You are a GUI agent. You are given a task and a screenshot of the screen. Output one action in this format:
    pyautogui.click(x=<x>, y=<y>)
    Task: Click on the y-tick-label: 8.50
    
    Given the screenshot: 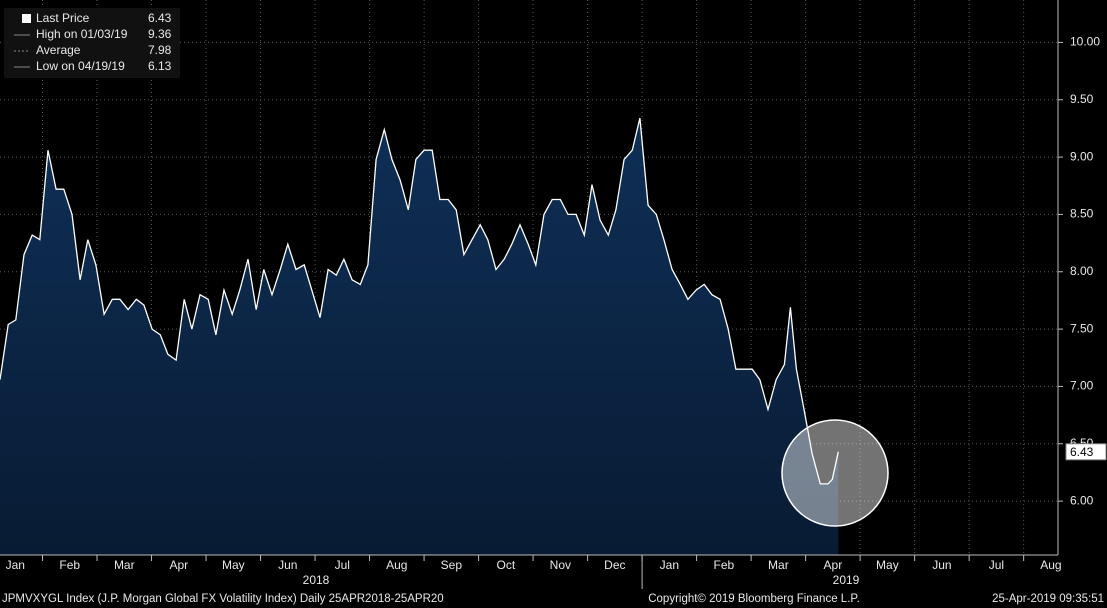 What is the action you would take?
    pyautogui.click(x=1082, y=214)
    